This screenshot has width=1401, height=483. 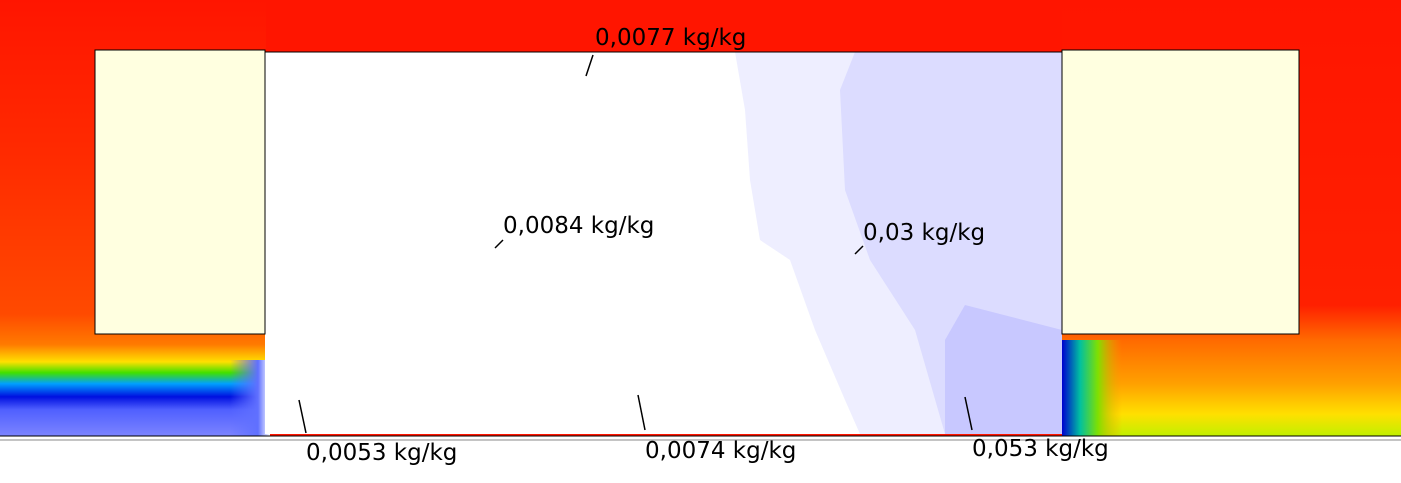 I want to click on right-wall-layer, so click(x=1092, y=388).